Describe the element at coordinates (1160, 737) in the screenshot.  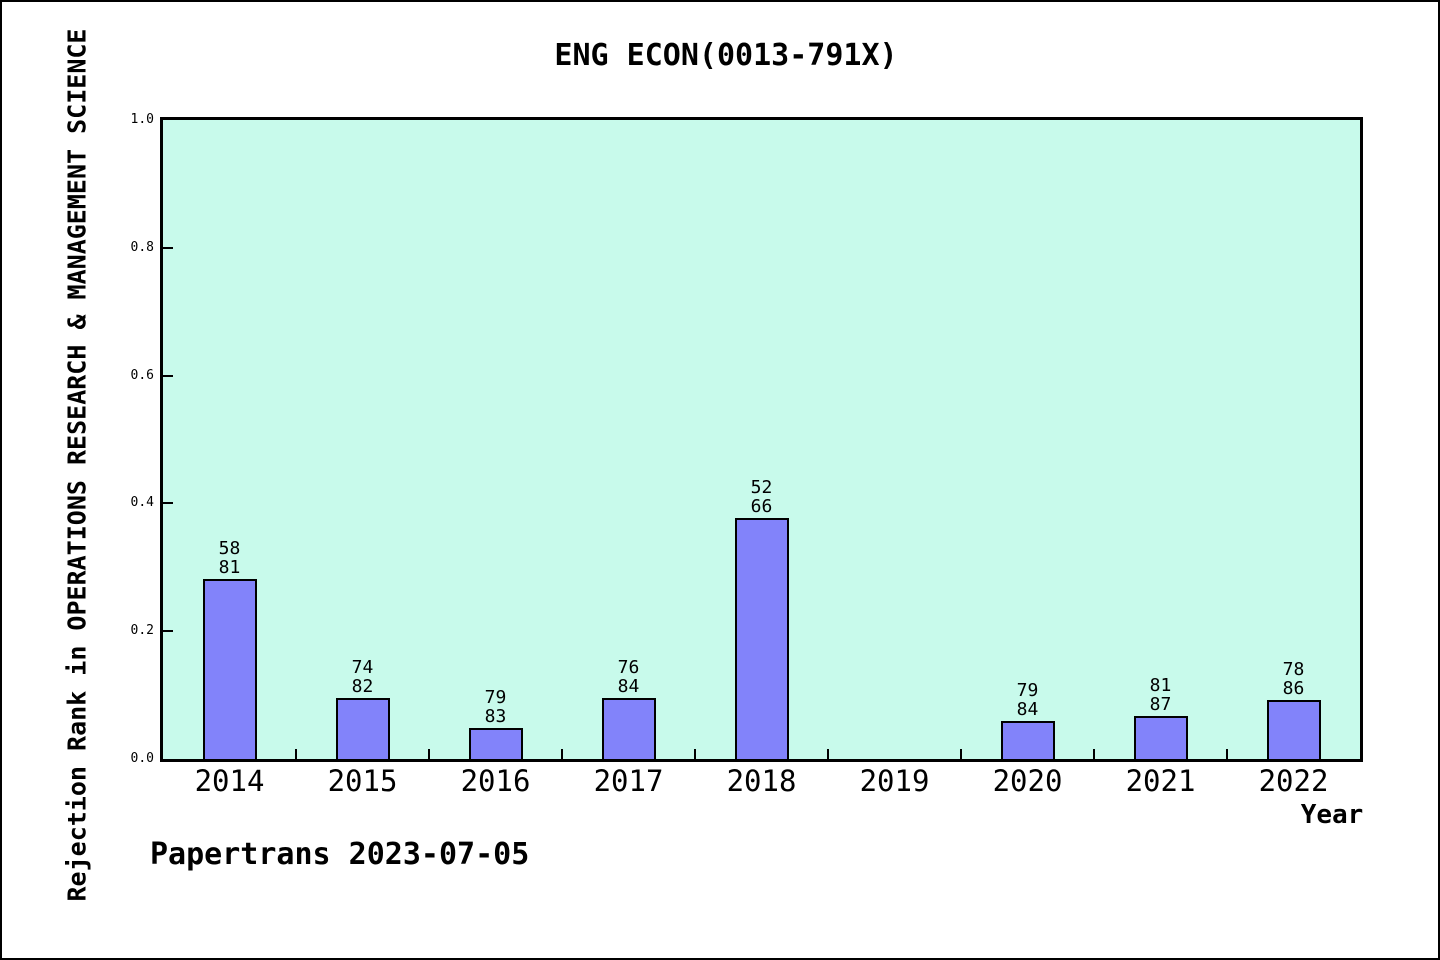
I see `bar-2021` at that location.